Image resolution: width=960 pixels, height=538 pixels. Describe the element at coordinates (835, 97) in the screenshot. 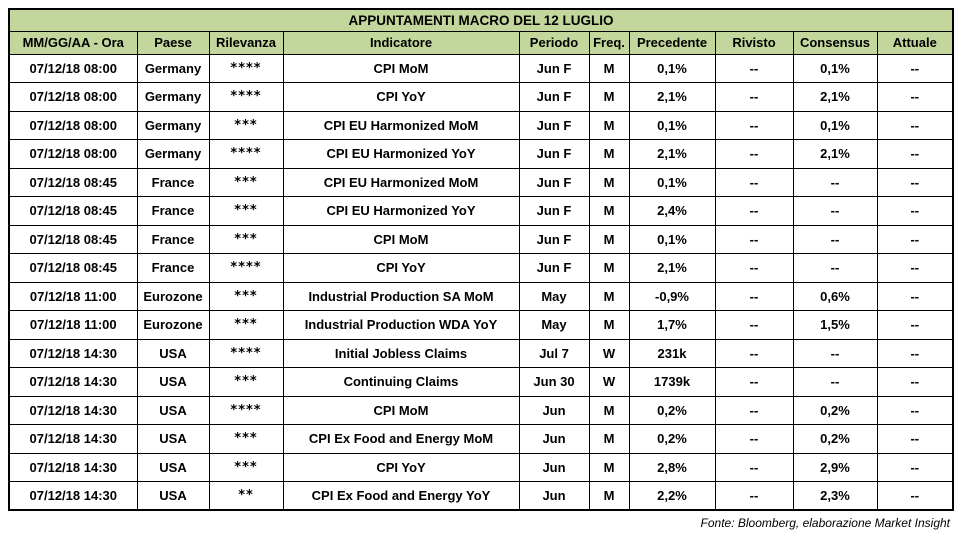

I see `cell-consensus: 2,1%` at that location.